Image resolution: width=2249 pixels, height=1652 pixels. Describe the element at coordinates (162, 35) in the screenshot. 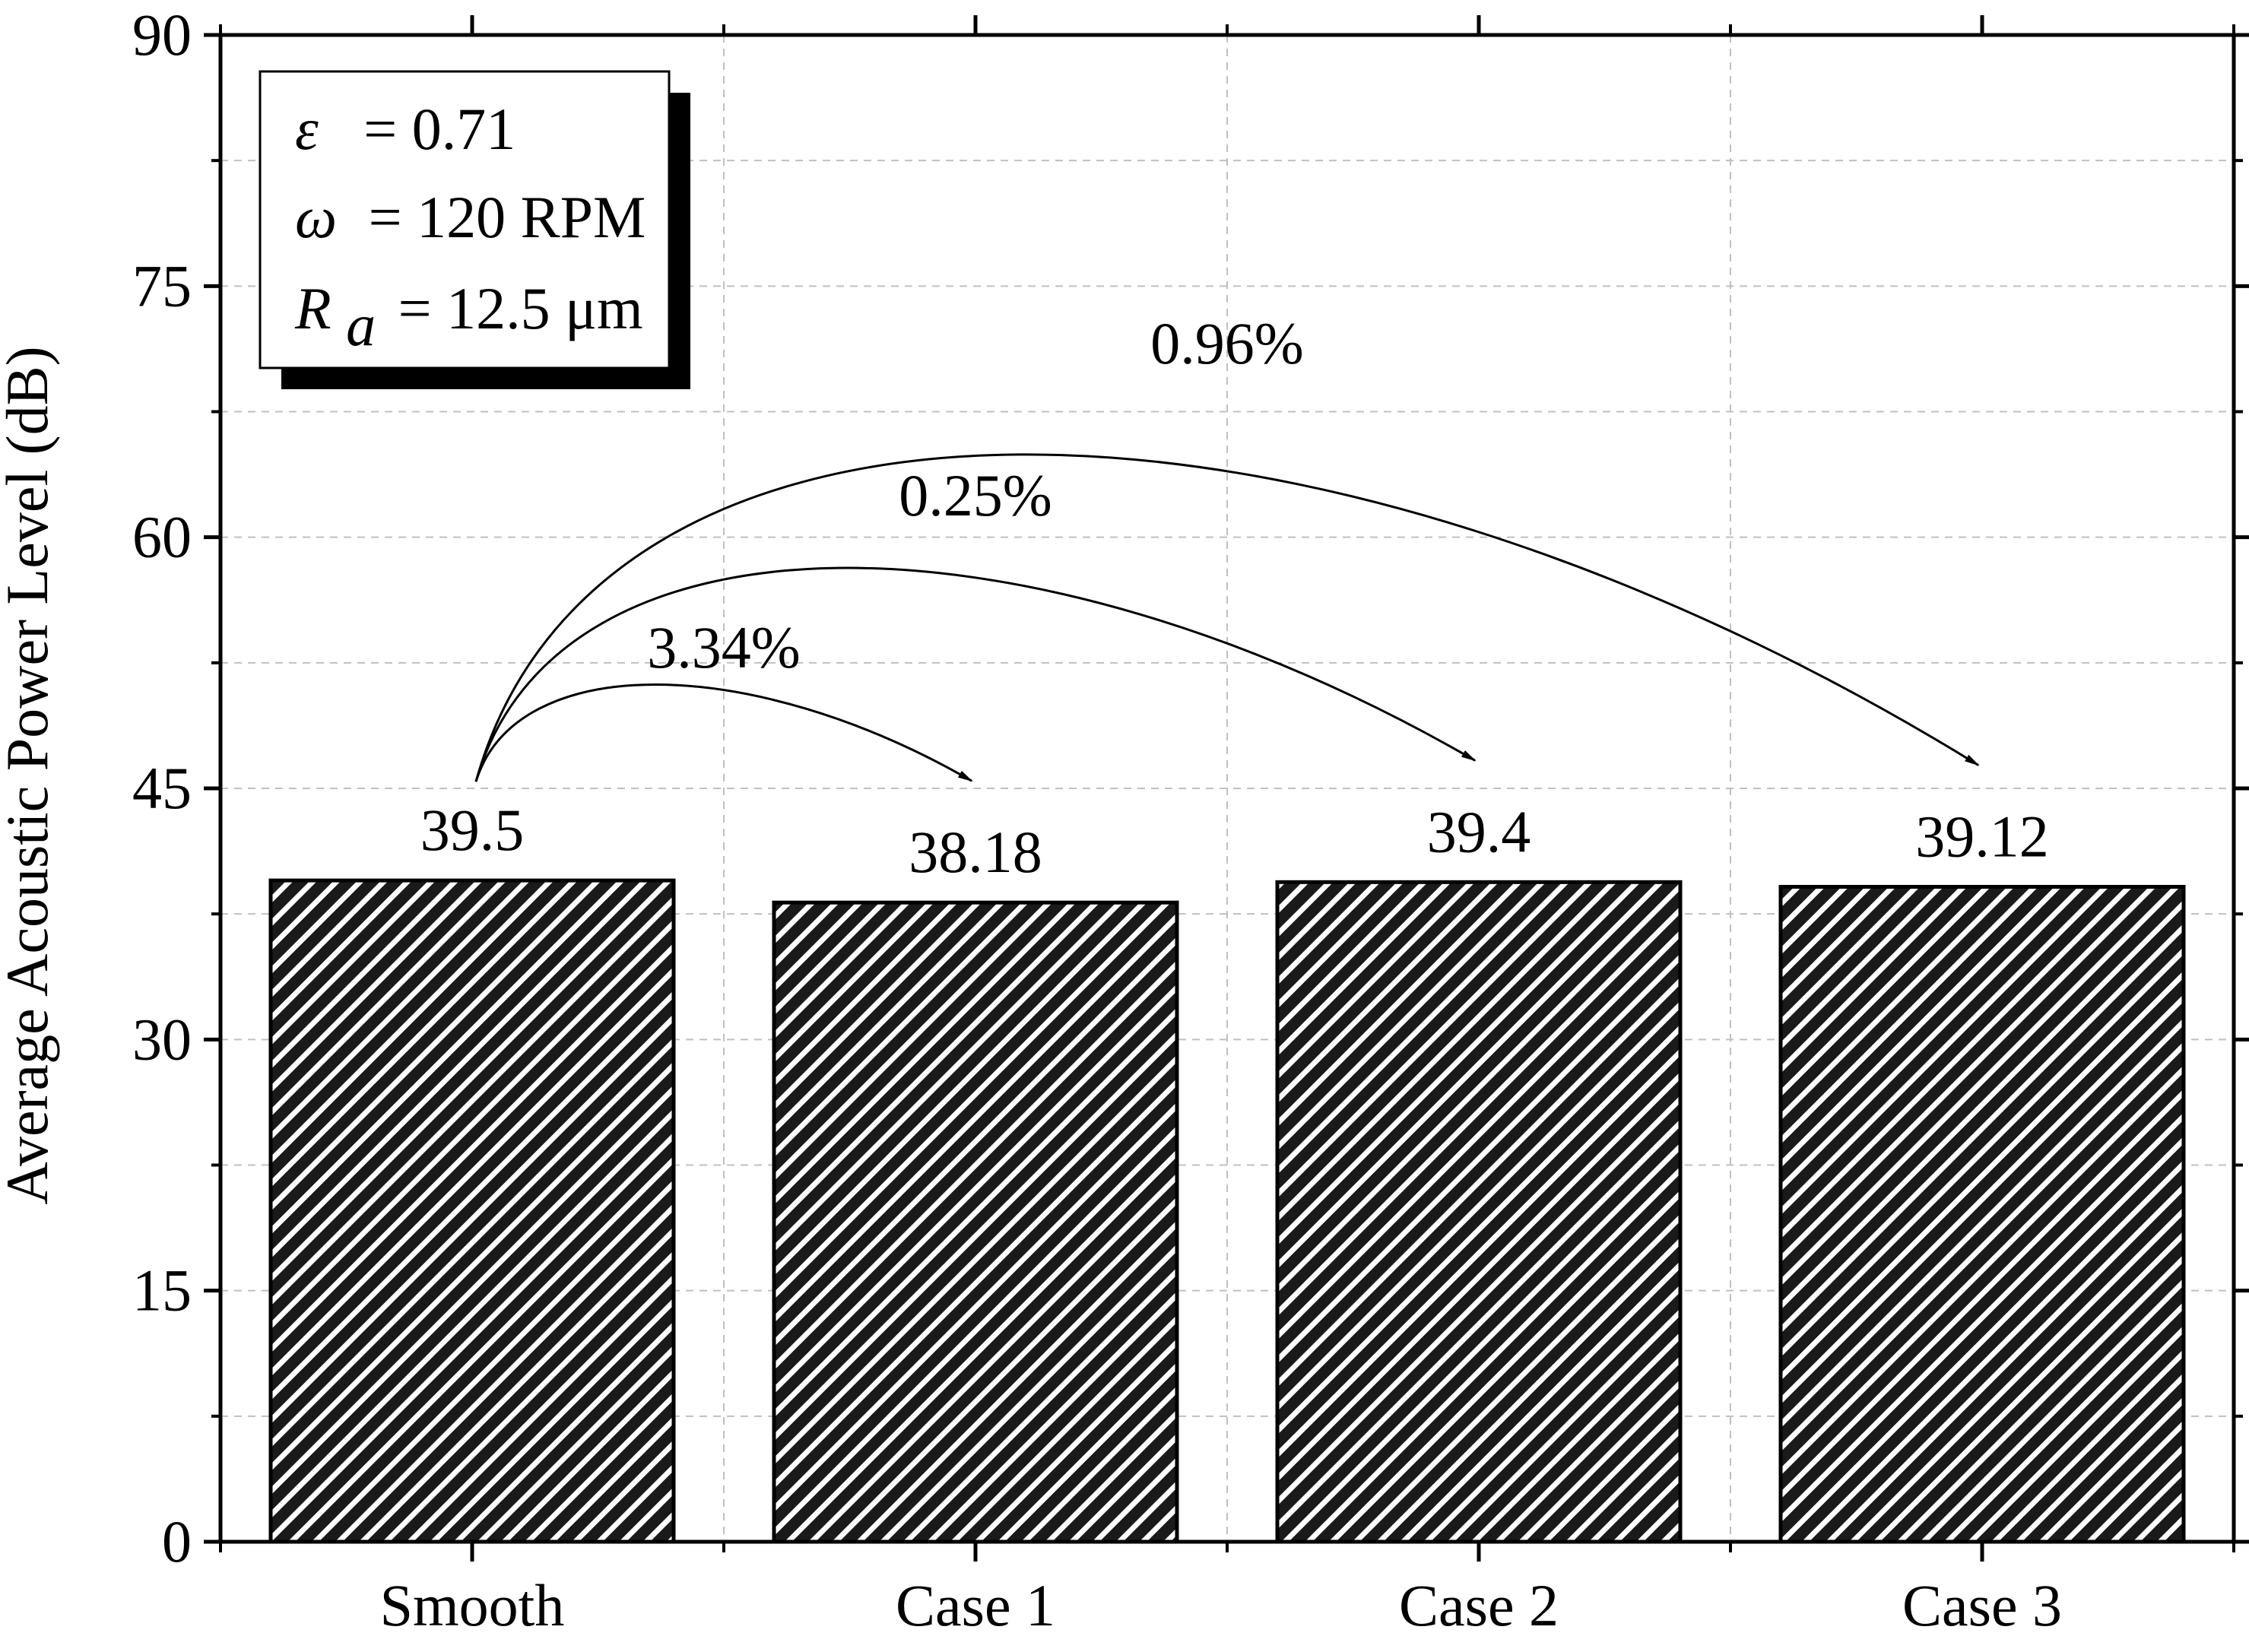

I see `y-tick-label: 90` at that location.